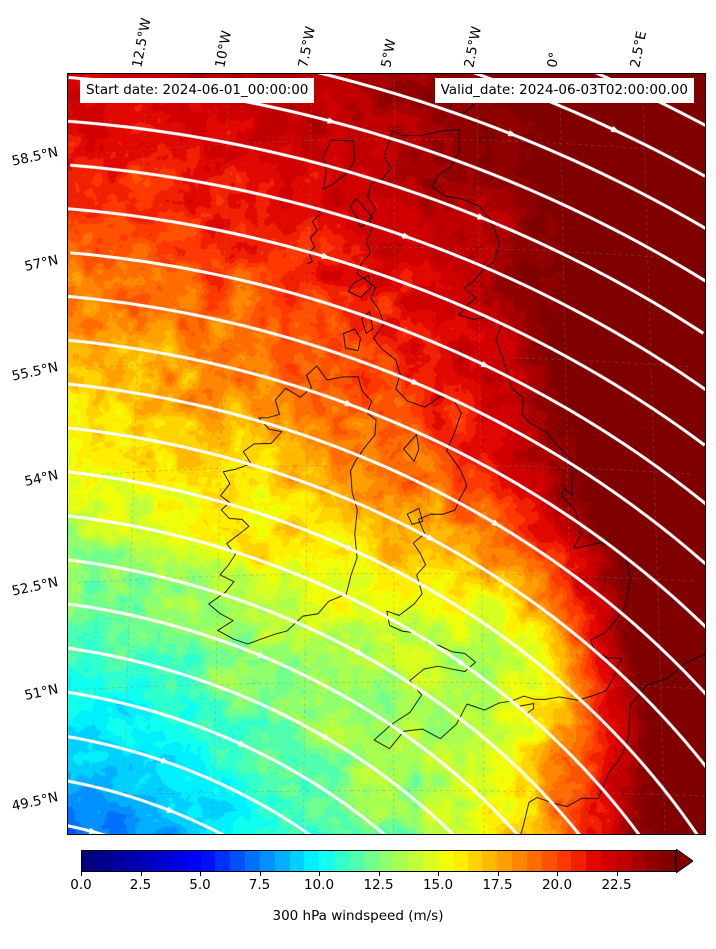 Image resolution: width=716 pixels, height=949 pixels. What do you see at coordinates (224, 49) in the screenshot?
I see `longitude-tick-label: 10°W` at bounding box center [224, 49].